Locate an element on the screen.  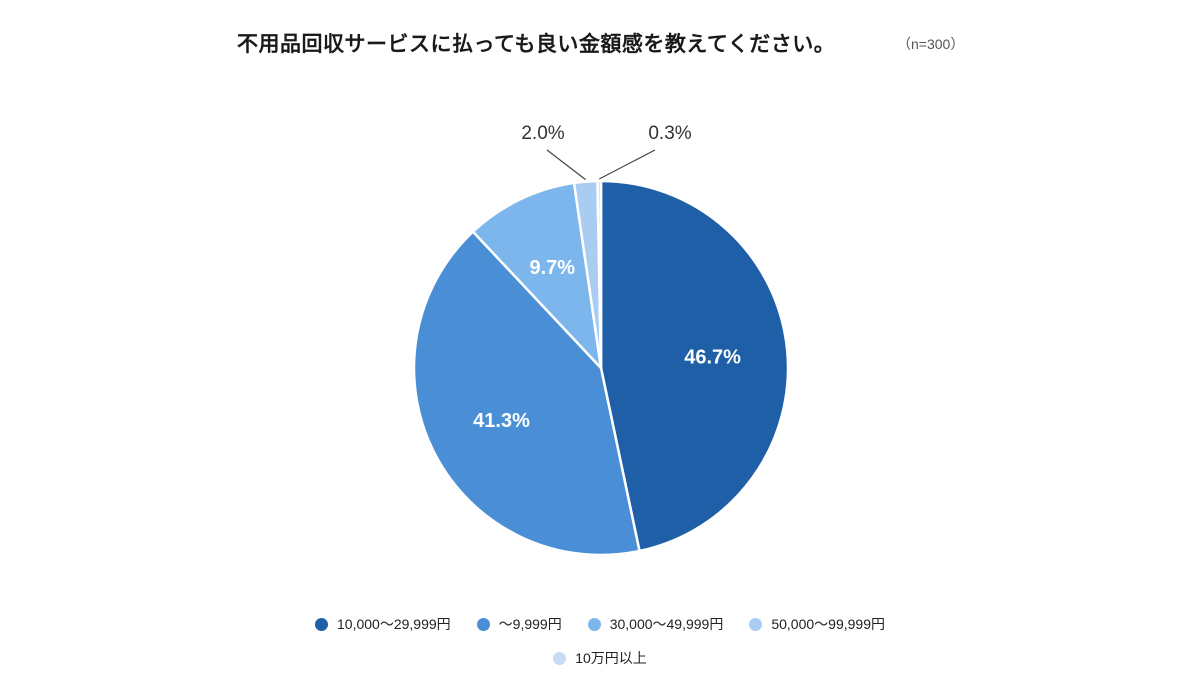
data-label-slice-5: 0.3% is located at coordinates (669, 133).